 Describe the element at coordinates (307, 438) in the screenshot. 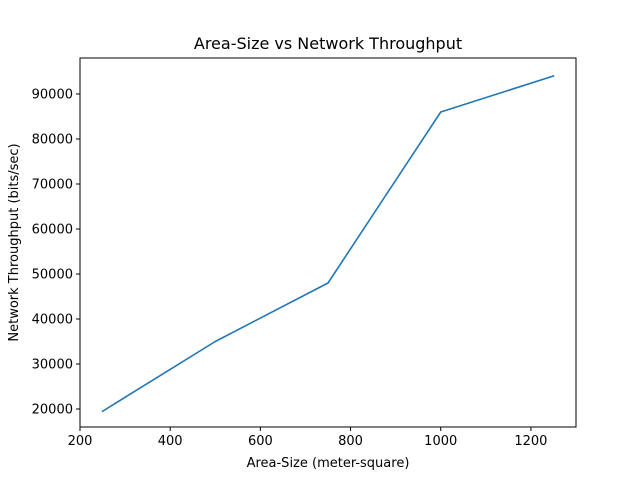

I see `x-axis-ticks: 200 400 600 800 1000 1200` at that location.